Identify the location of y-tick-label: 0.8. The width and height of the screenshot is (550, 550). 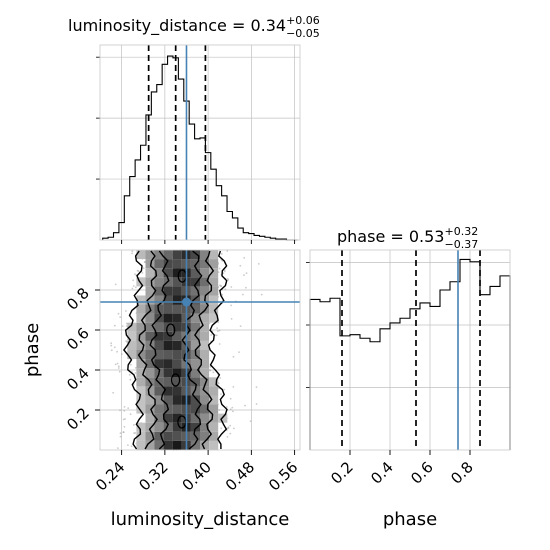
(78, 299).